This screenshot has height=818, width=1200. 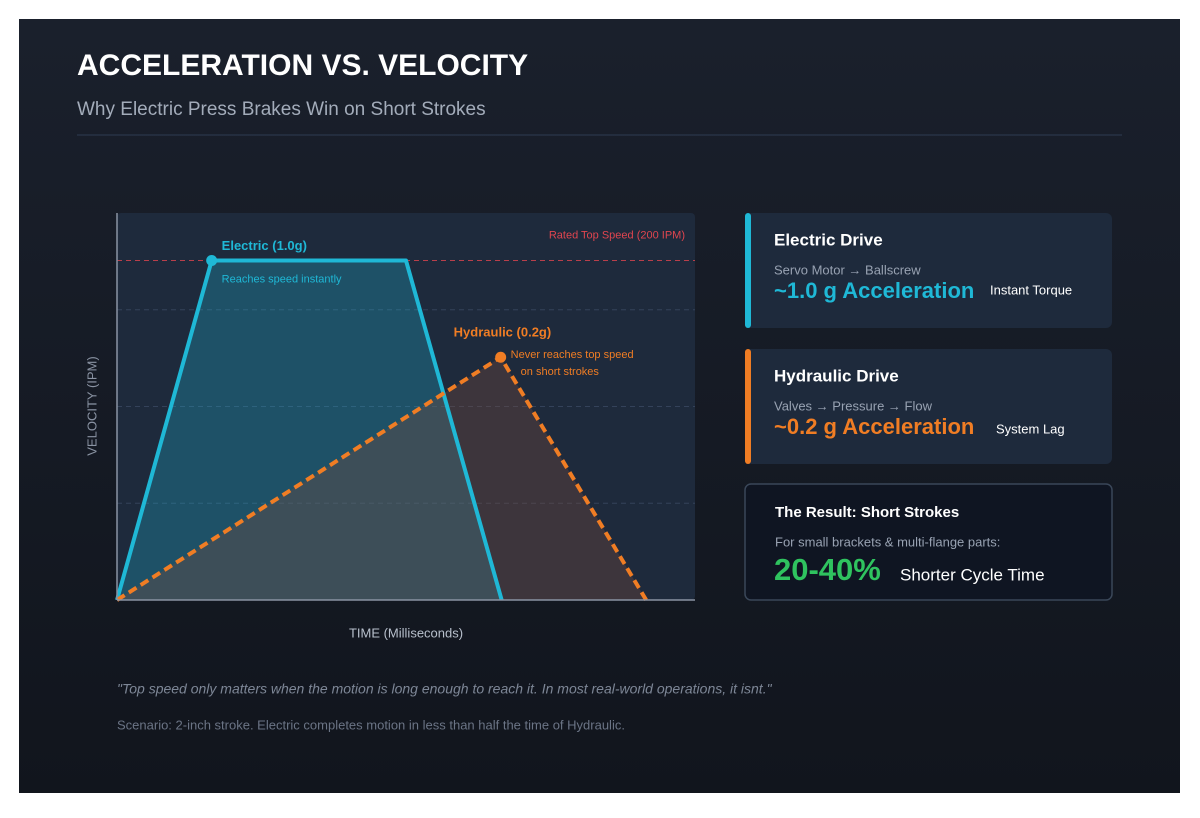 What do you see at coordinates (617, 235) in the screenshot?
I see `reference-label: Rated Top Speed (200 IPM)` at bounding box center [617, 235].